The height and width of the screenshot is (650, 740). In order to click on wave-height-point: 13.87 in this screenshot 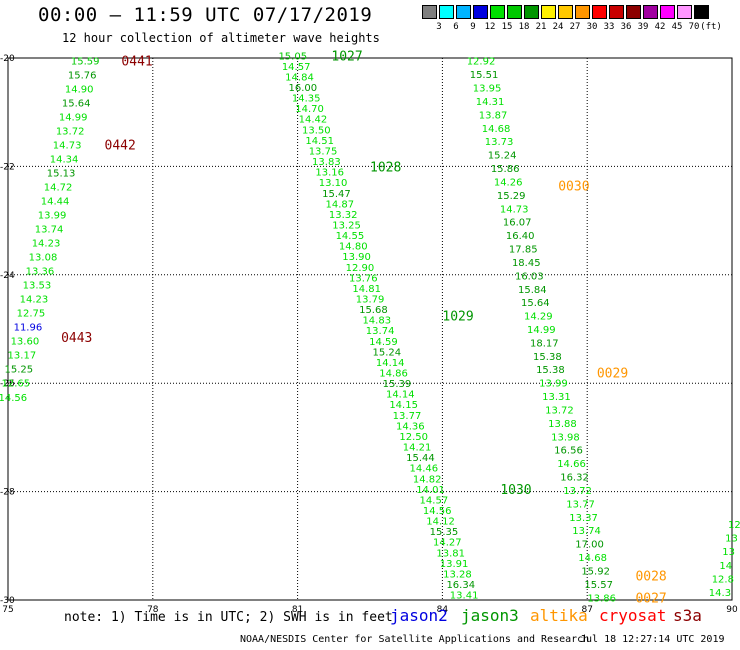, I will do `click(493, 115)`.